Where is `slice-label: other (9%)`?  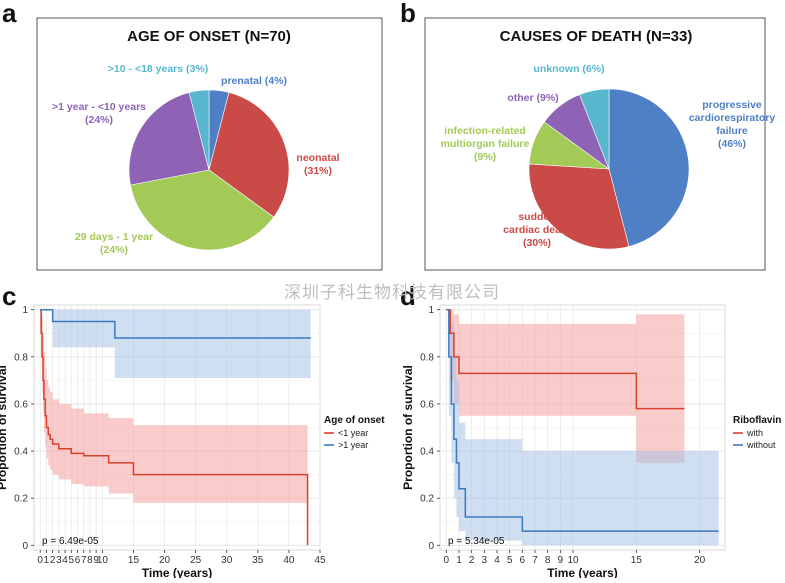 slice-label: other (9%) is located at coordinates (532, 98).